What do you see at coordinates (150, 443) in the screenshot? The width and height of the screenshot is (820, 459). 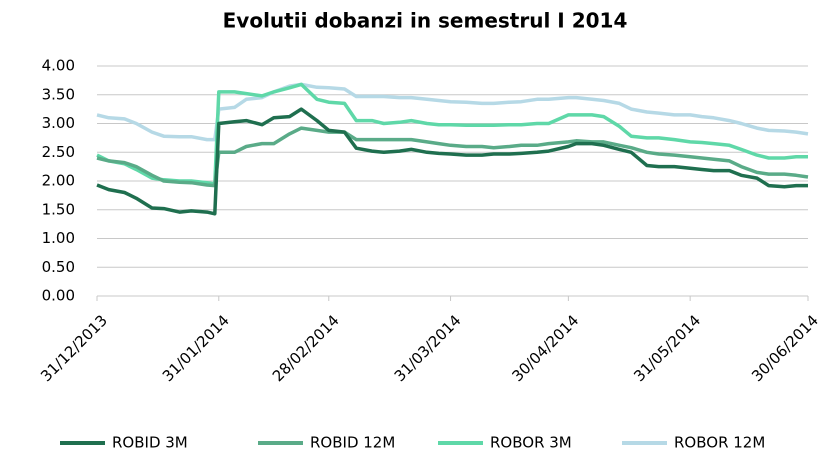 I see `legend-label: ROBID 3M` at bounding box center [150, 443].